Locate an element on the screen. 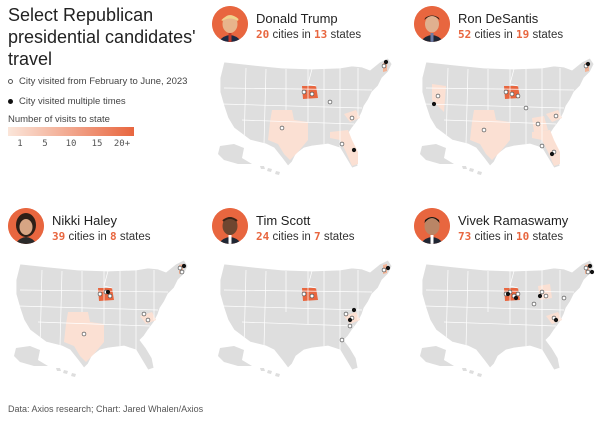  cities-count: 52 is located at coordinates (465, 34).